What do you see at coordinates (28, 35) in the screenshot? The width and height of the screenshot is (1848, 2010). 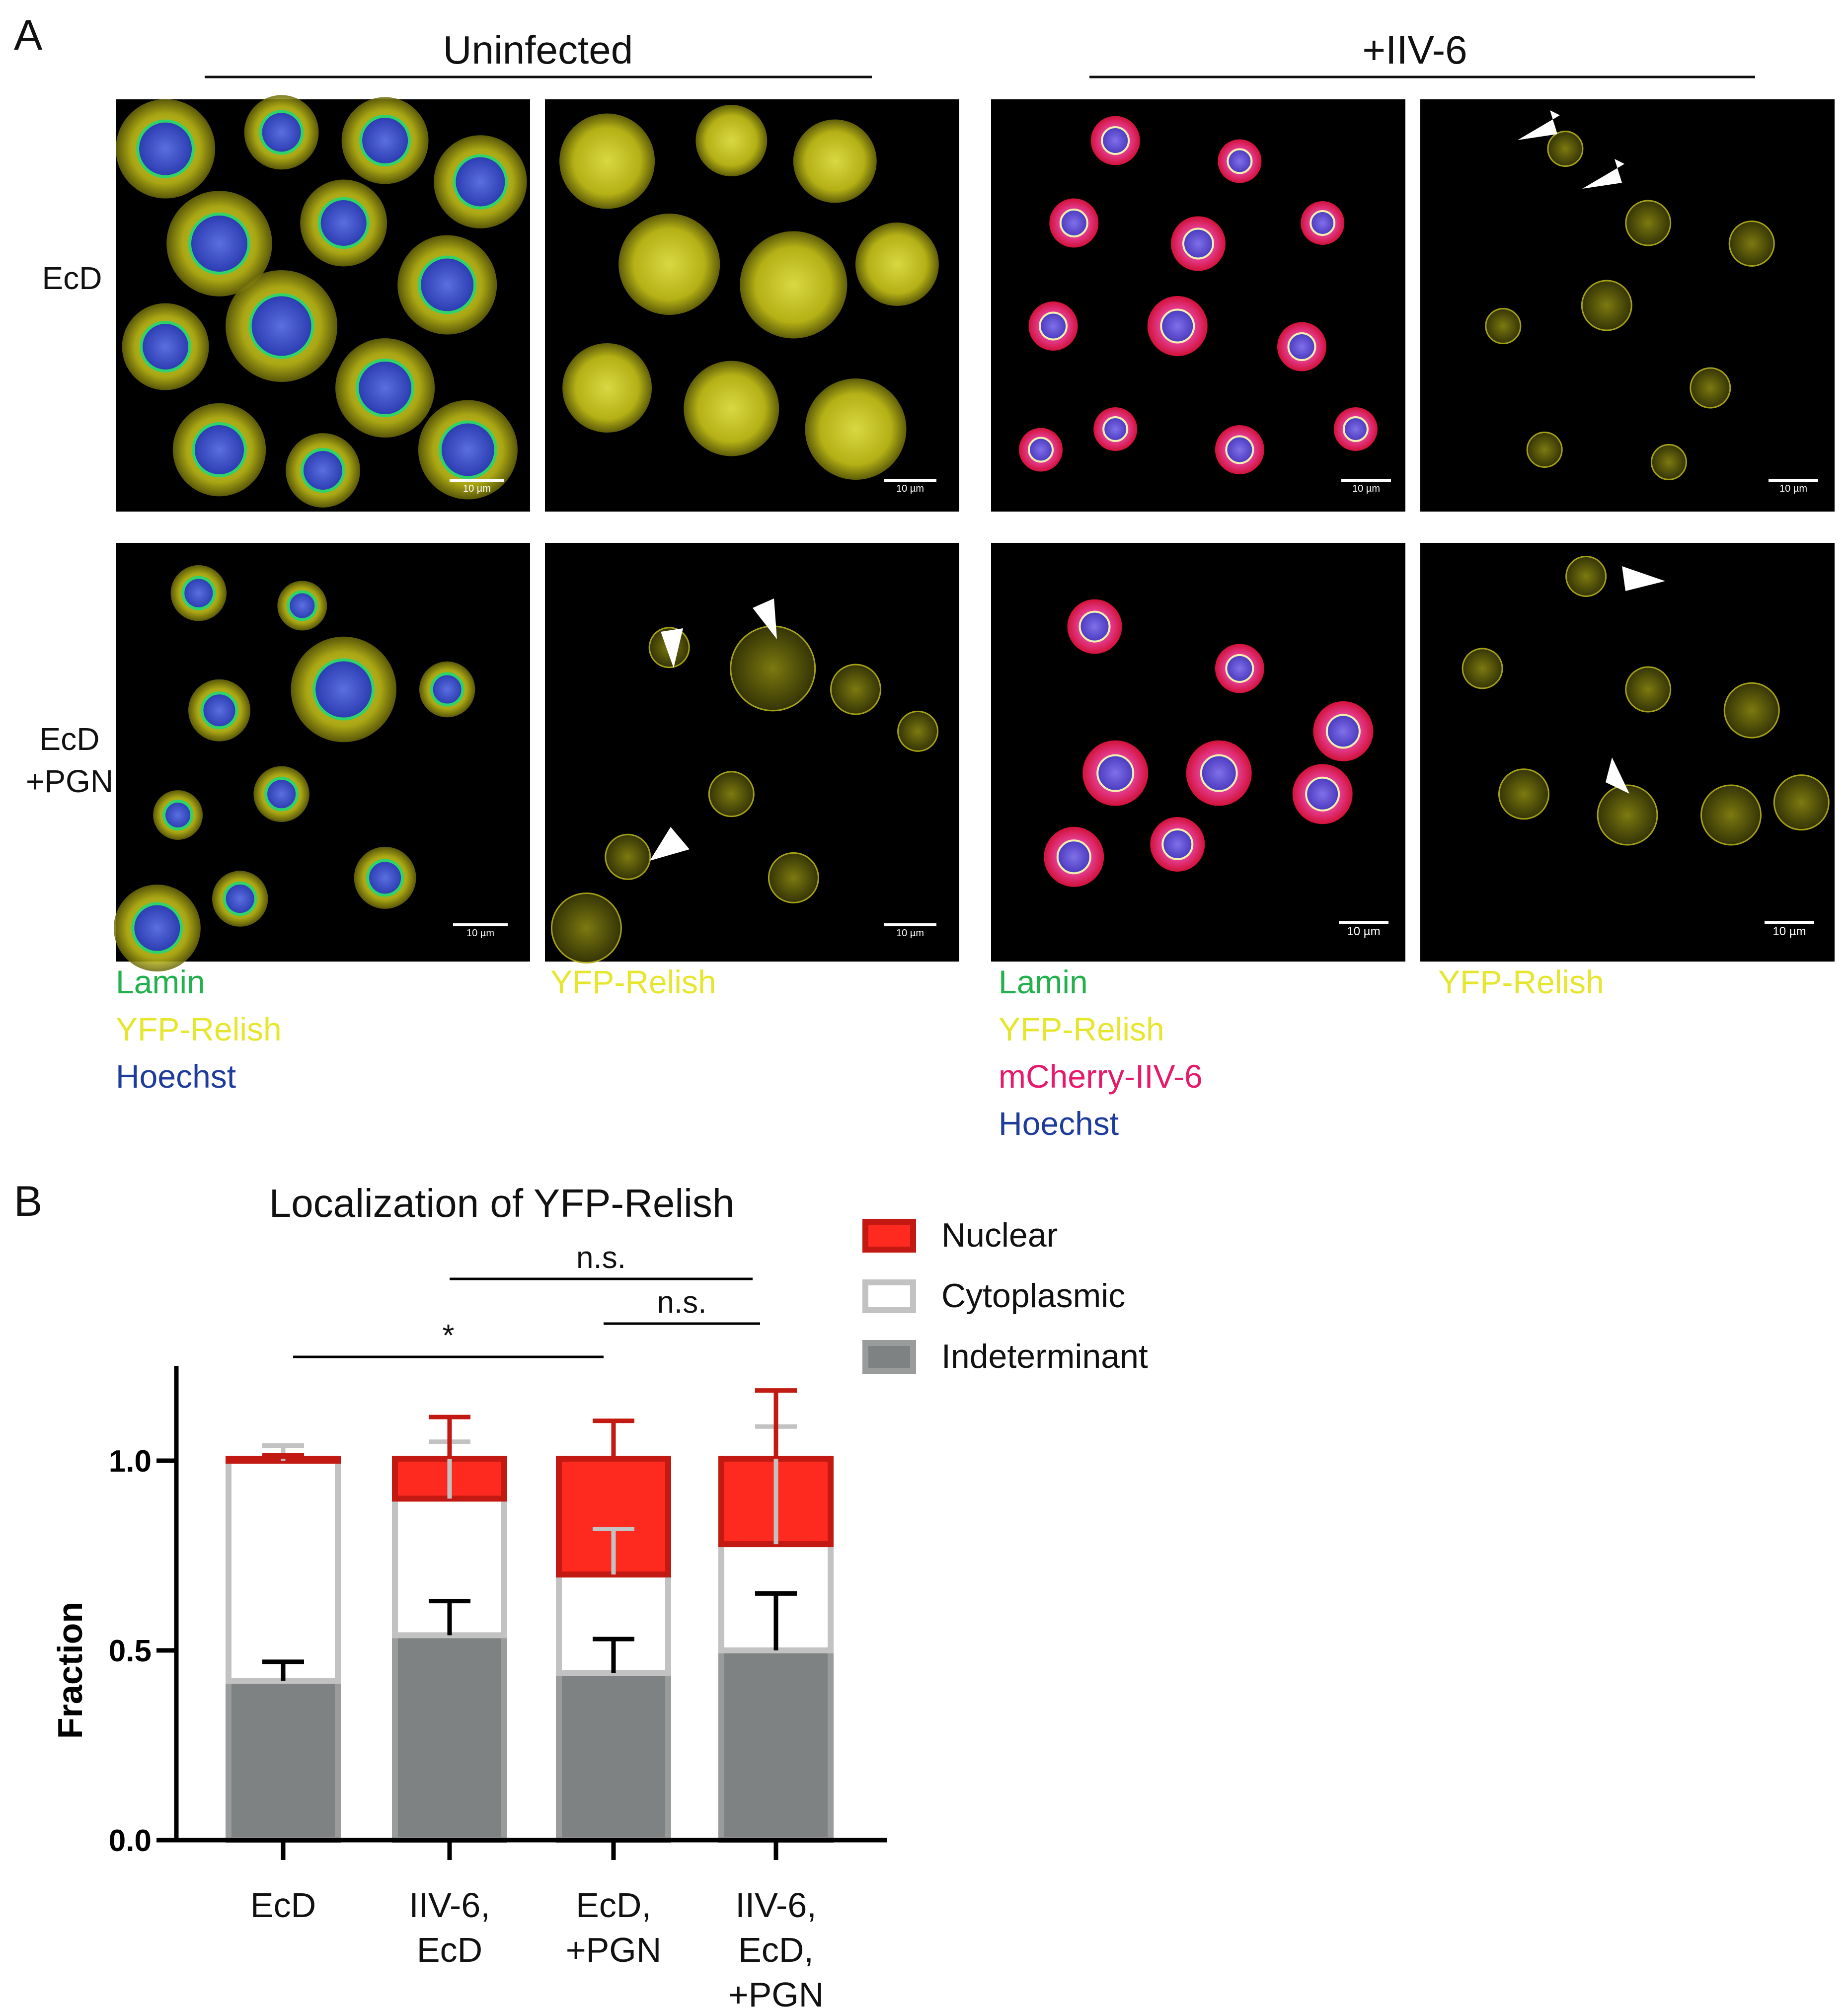 I see `panel-a-letter: A` at bounding box center [28, 35].